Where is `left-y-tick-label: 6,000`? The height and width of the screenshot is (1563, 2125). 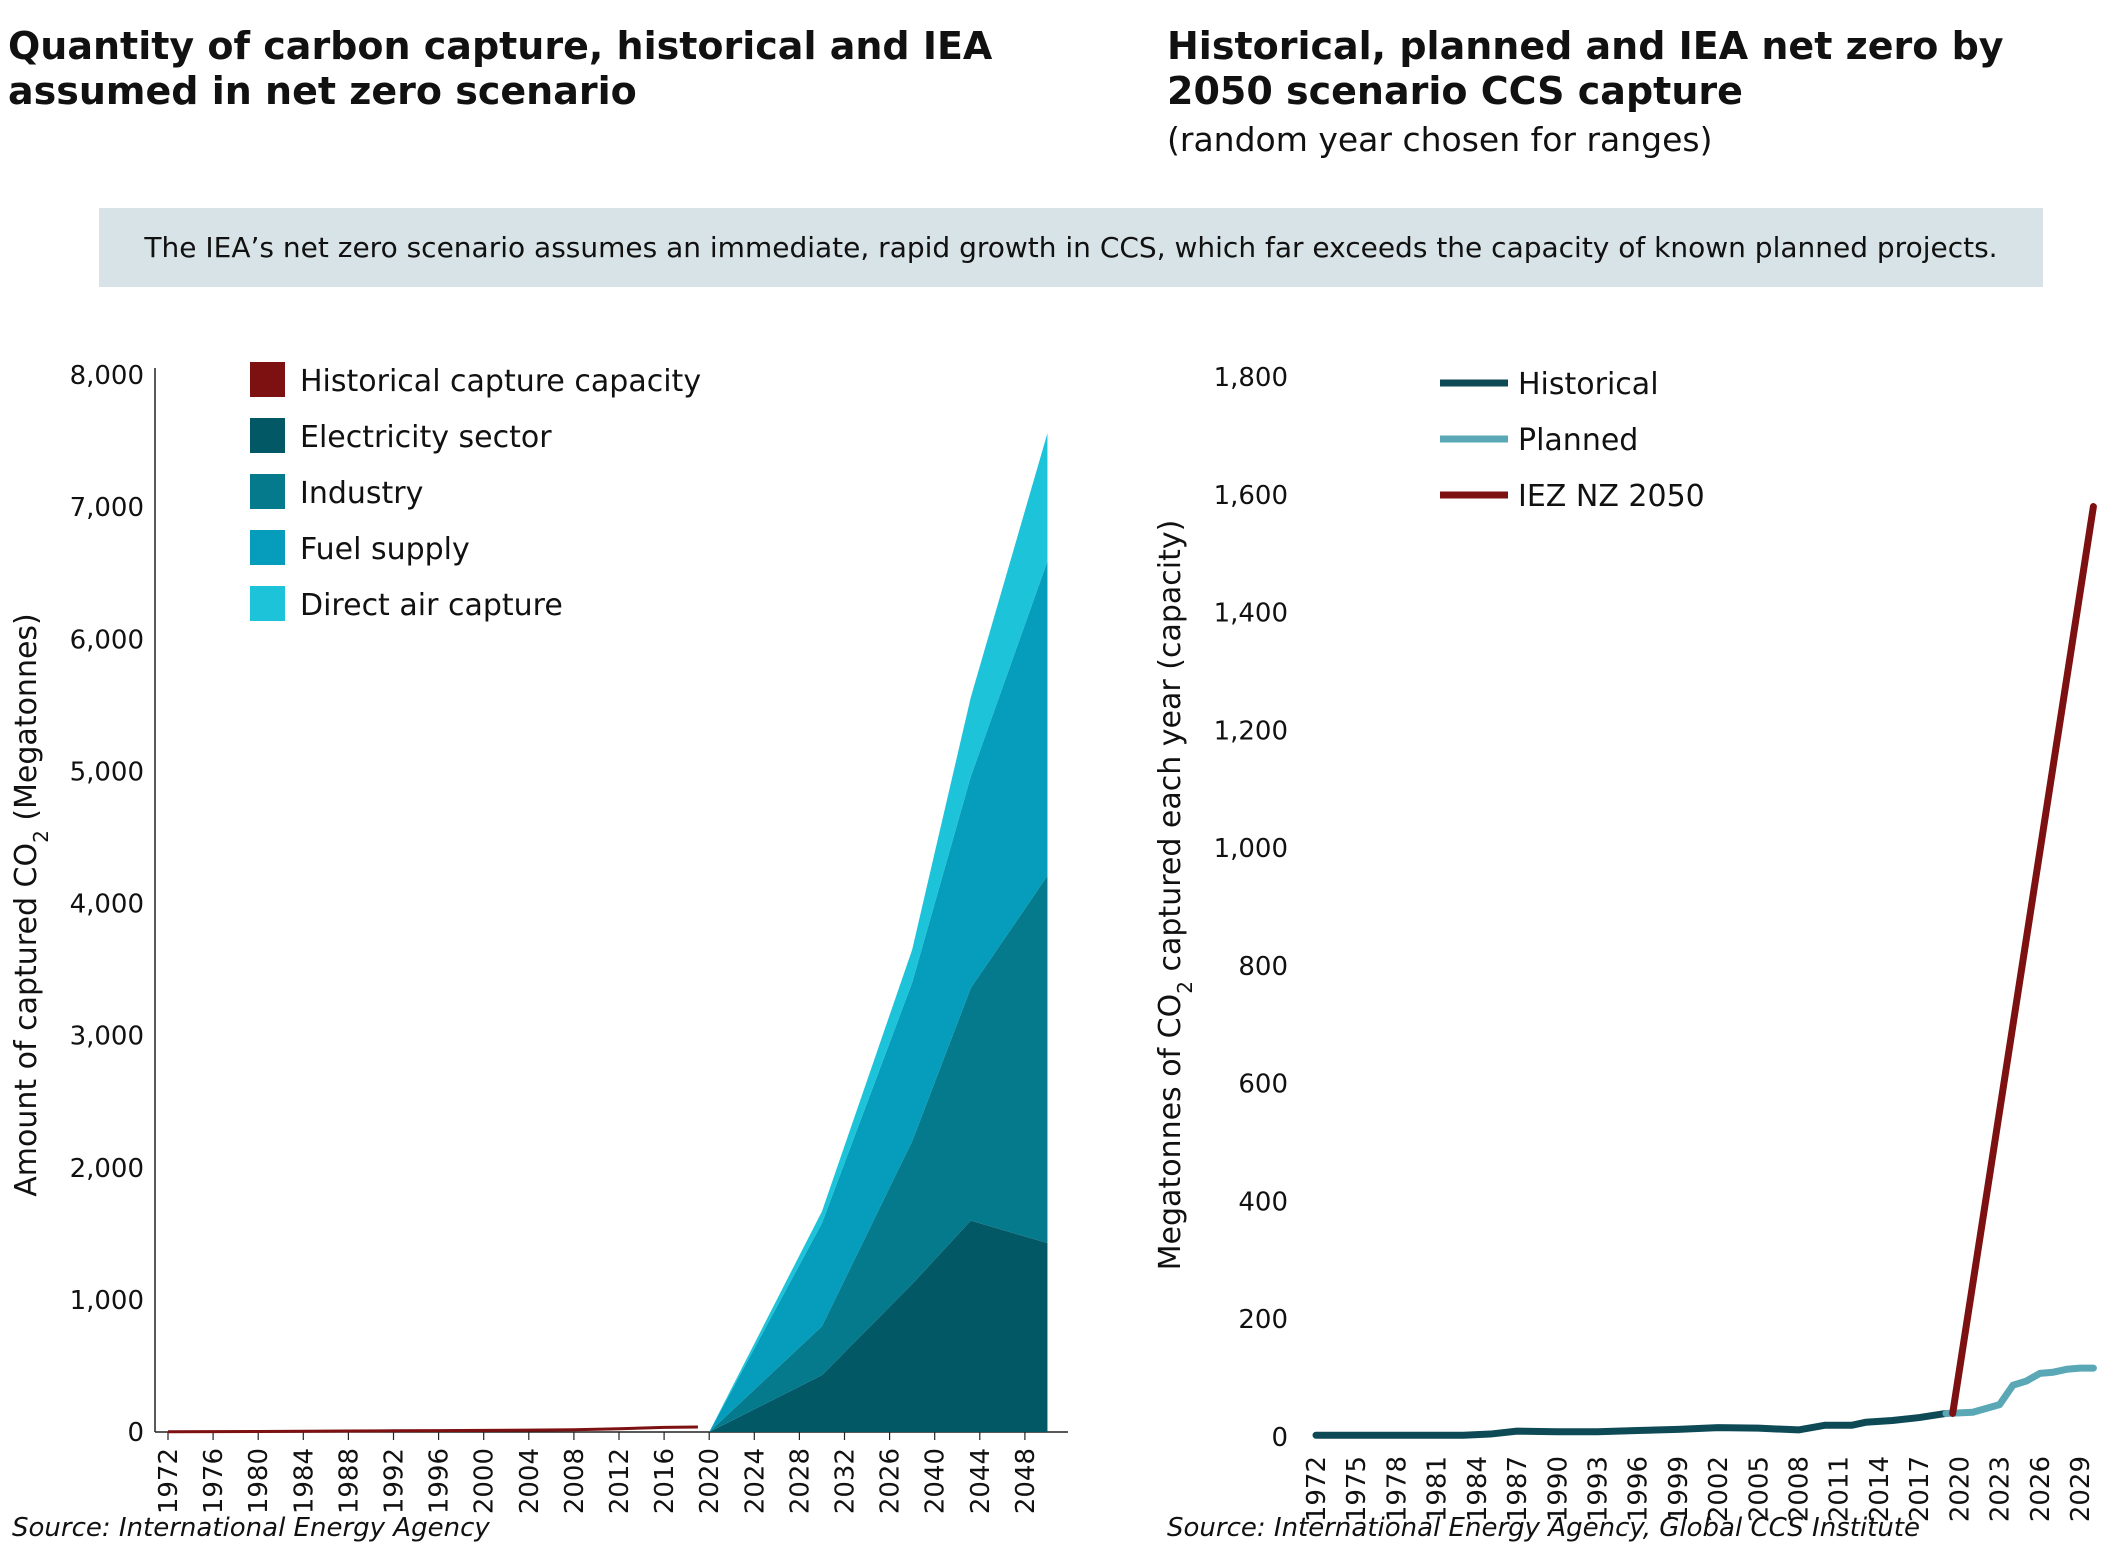
left-y-tick-label: 6,000 is located at coordinates (107, 640).